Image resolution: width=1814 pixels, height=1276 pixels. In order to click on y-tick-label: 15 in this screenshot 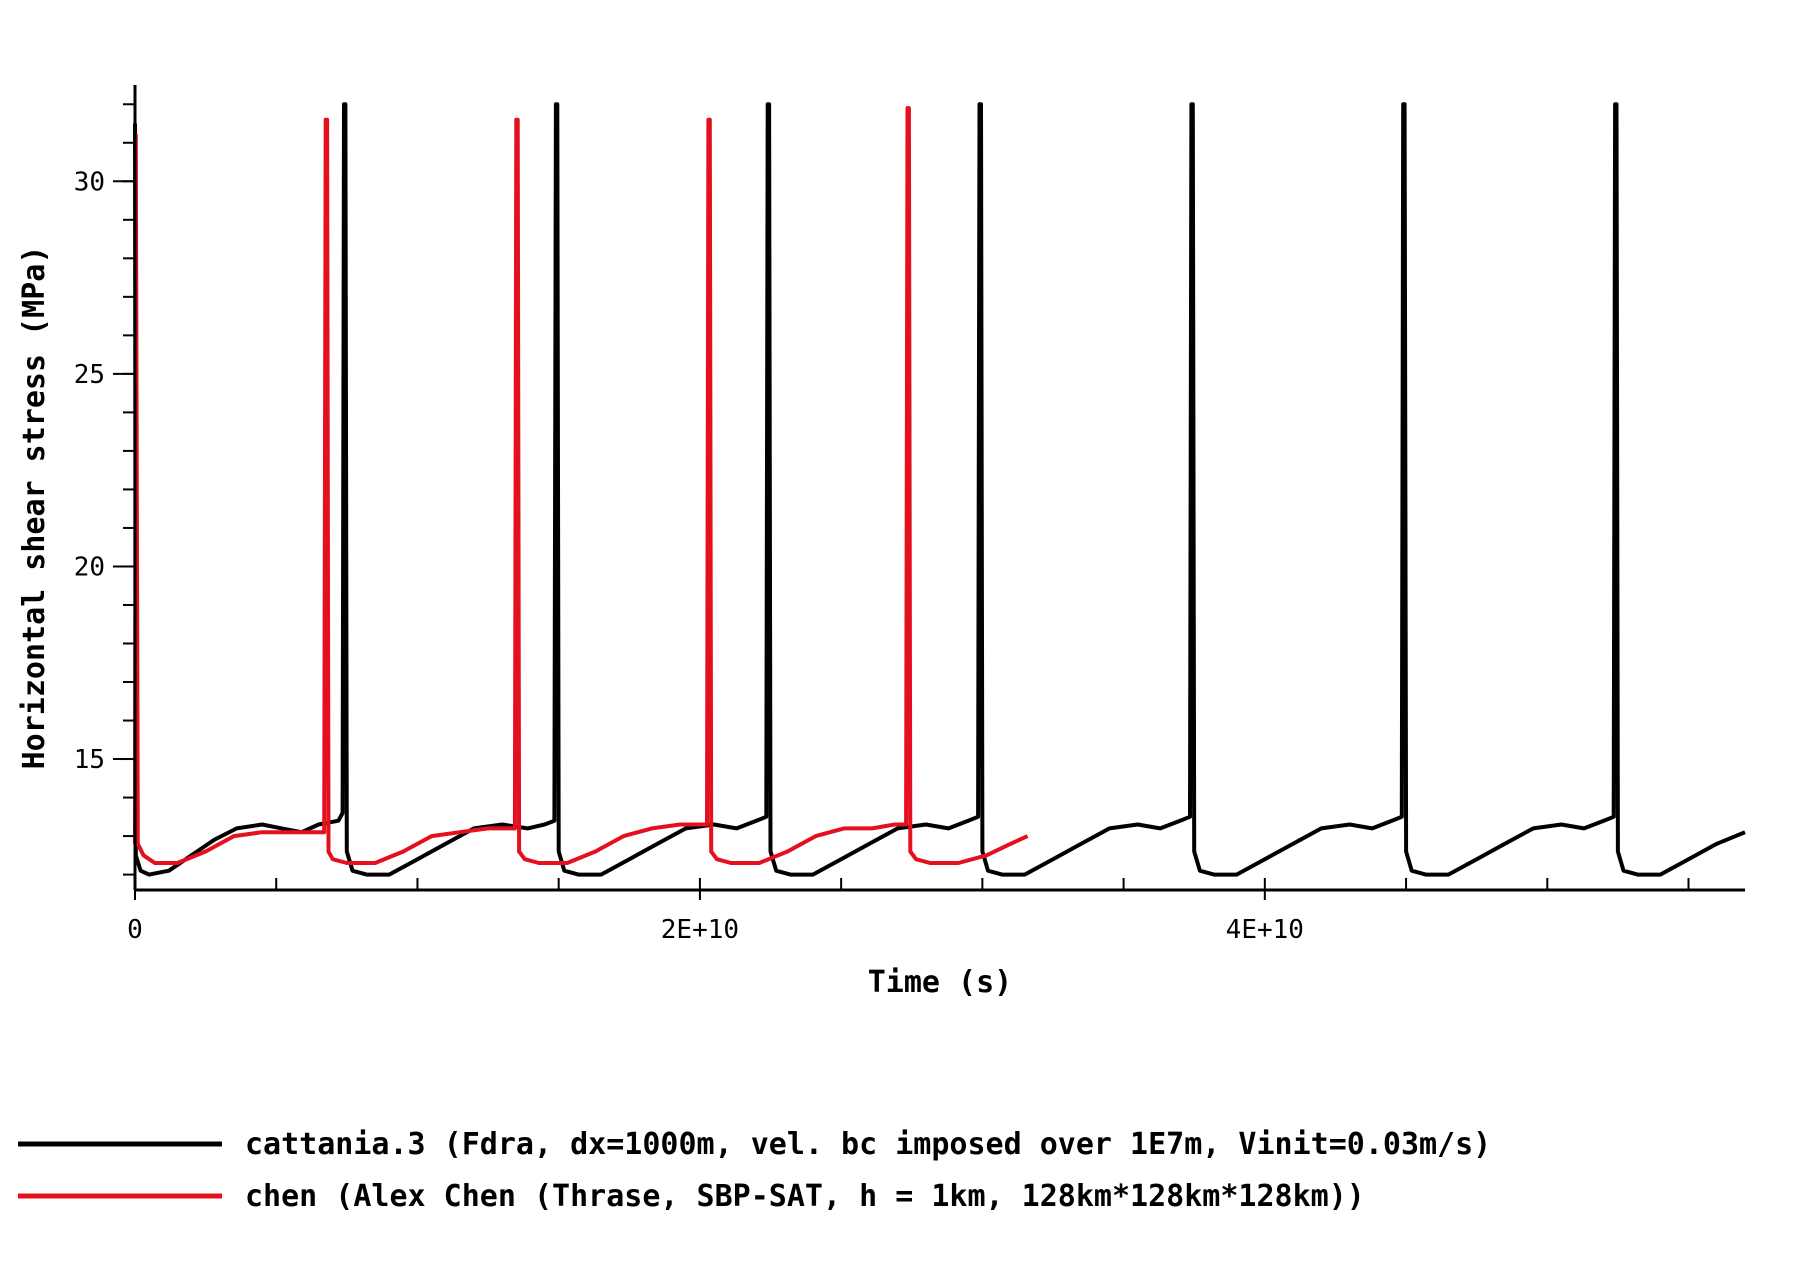, I will do `click(89, 760)`.